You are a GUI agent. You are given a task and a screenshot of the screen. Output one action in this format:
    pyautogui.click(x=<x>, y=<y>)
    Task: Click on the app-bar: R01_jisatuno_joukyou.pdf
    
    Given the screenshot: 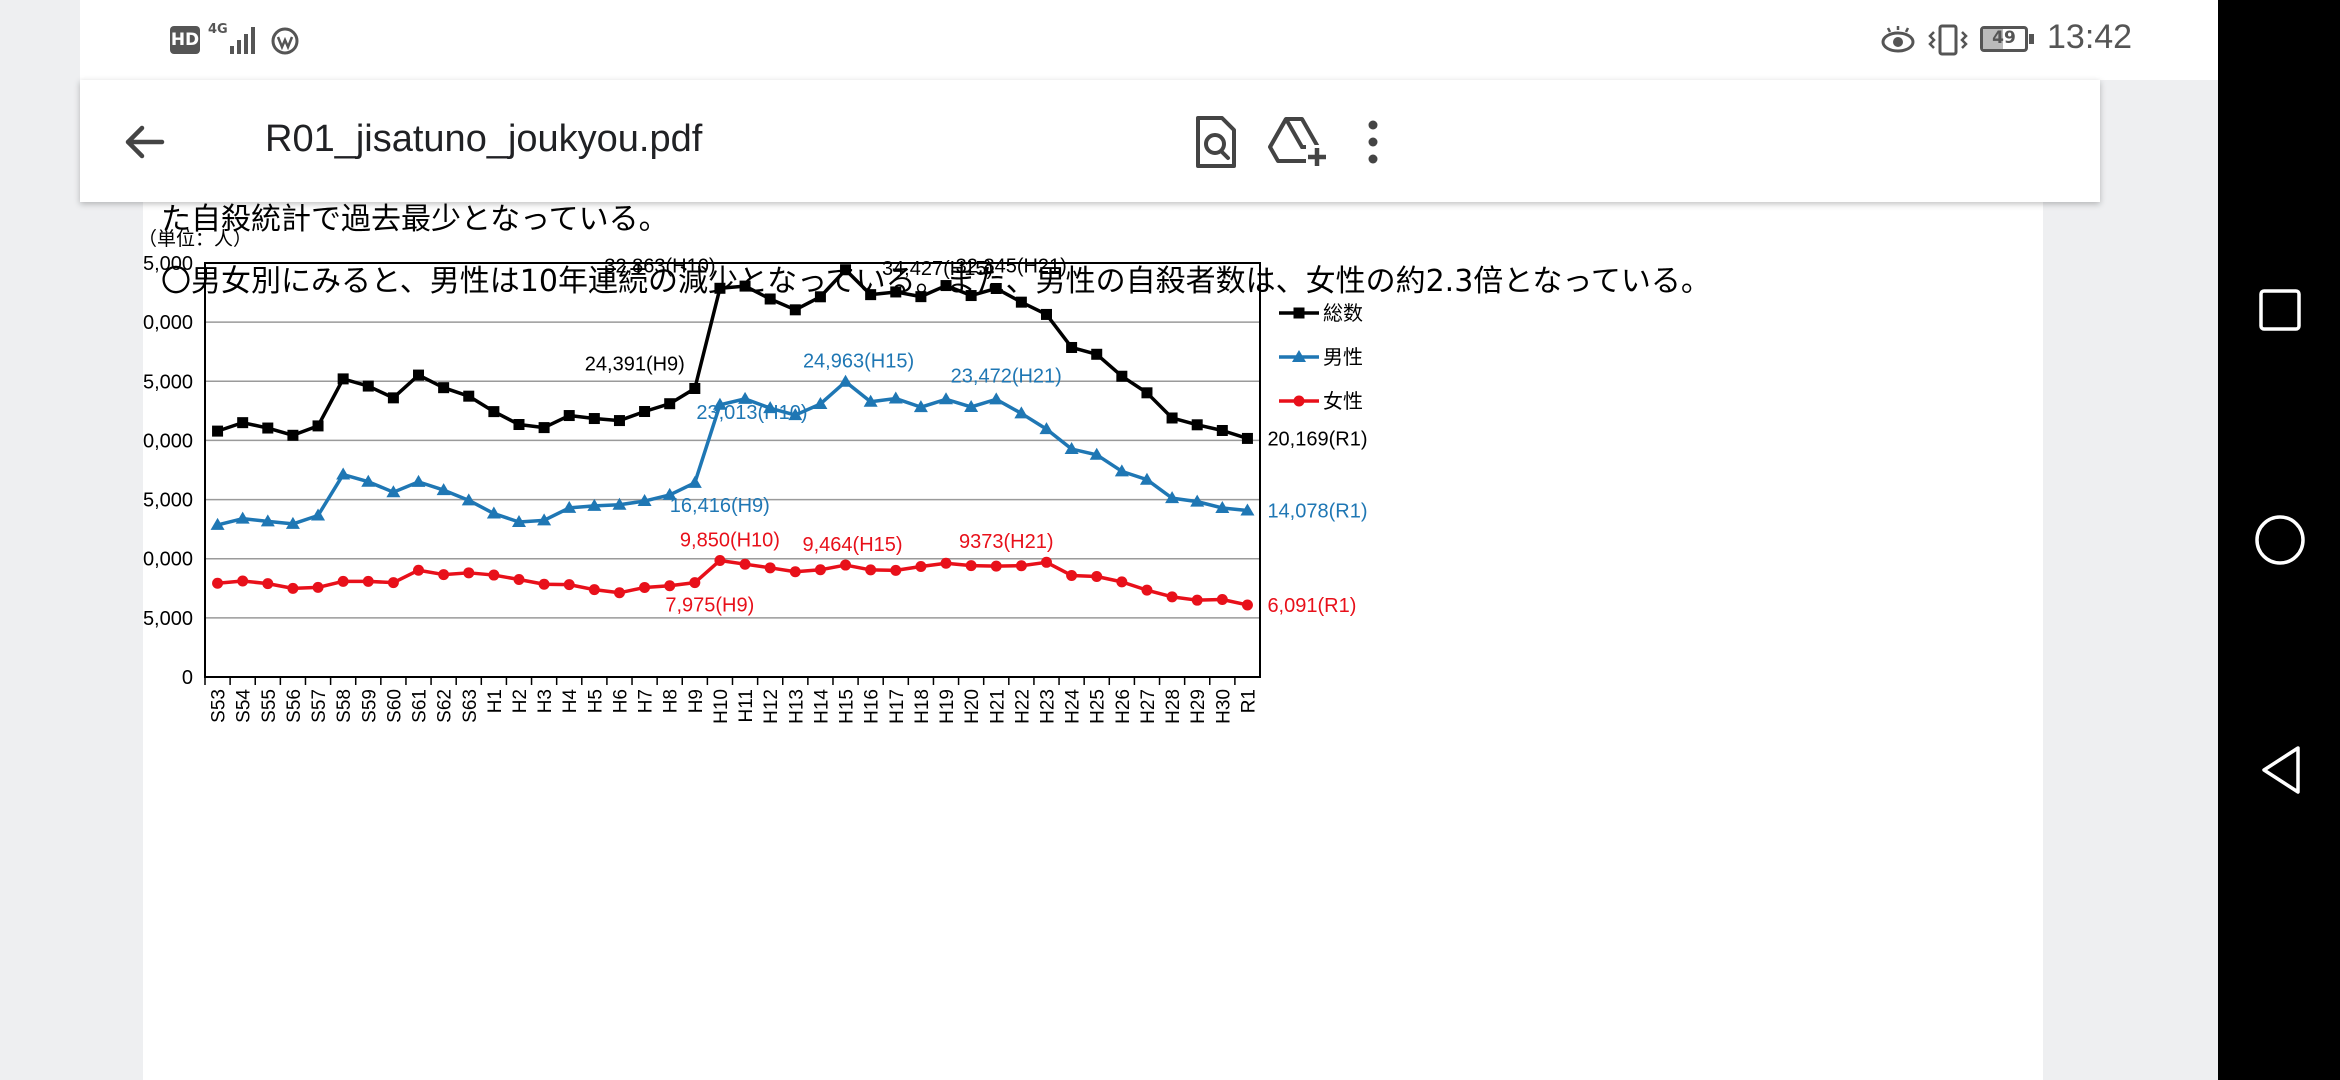 What is the action you would take?
    pyautogui.click(x=1090, y=141)
    